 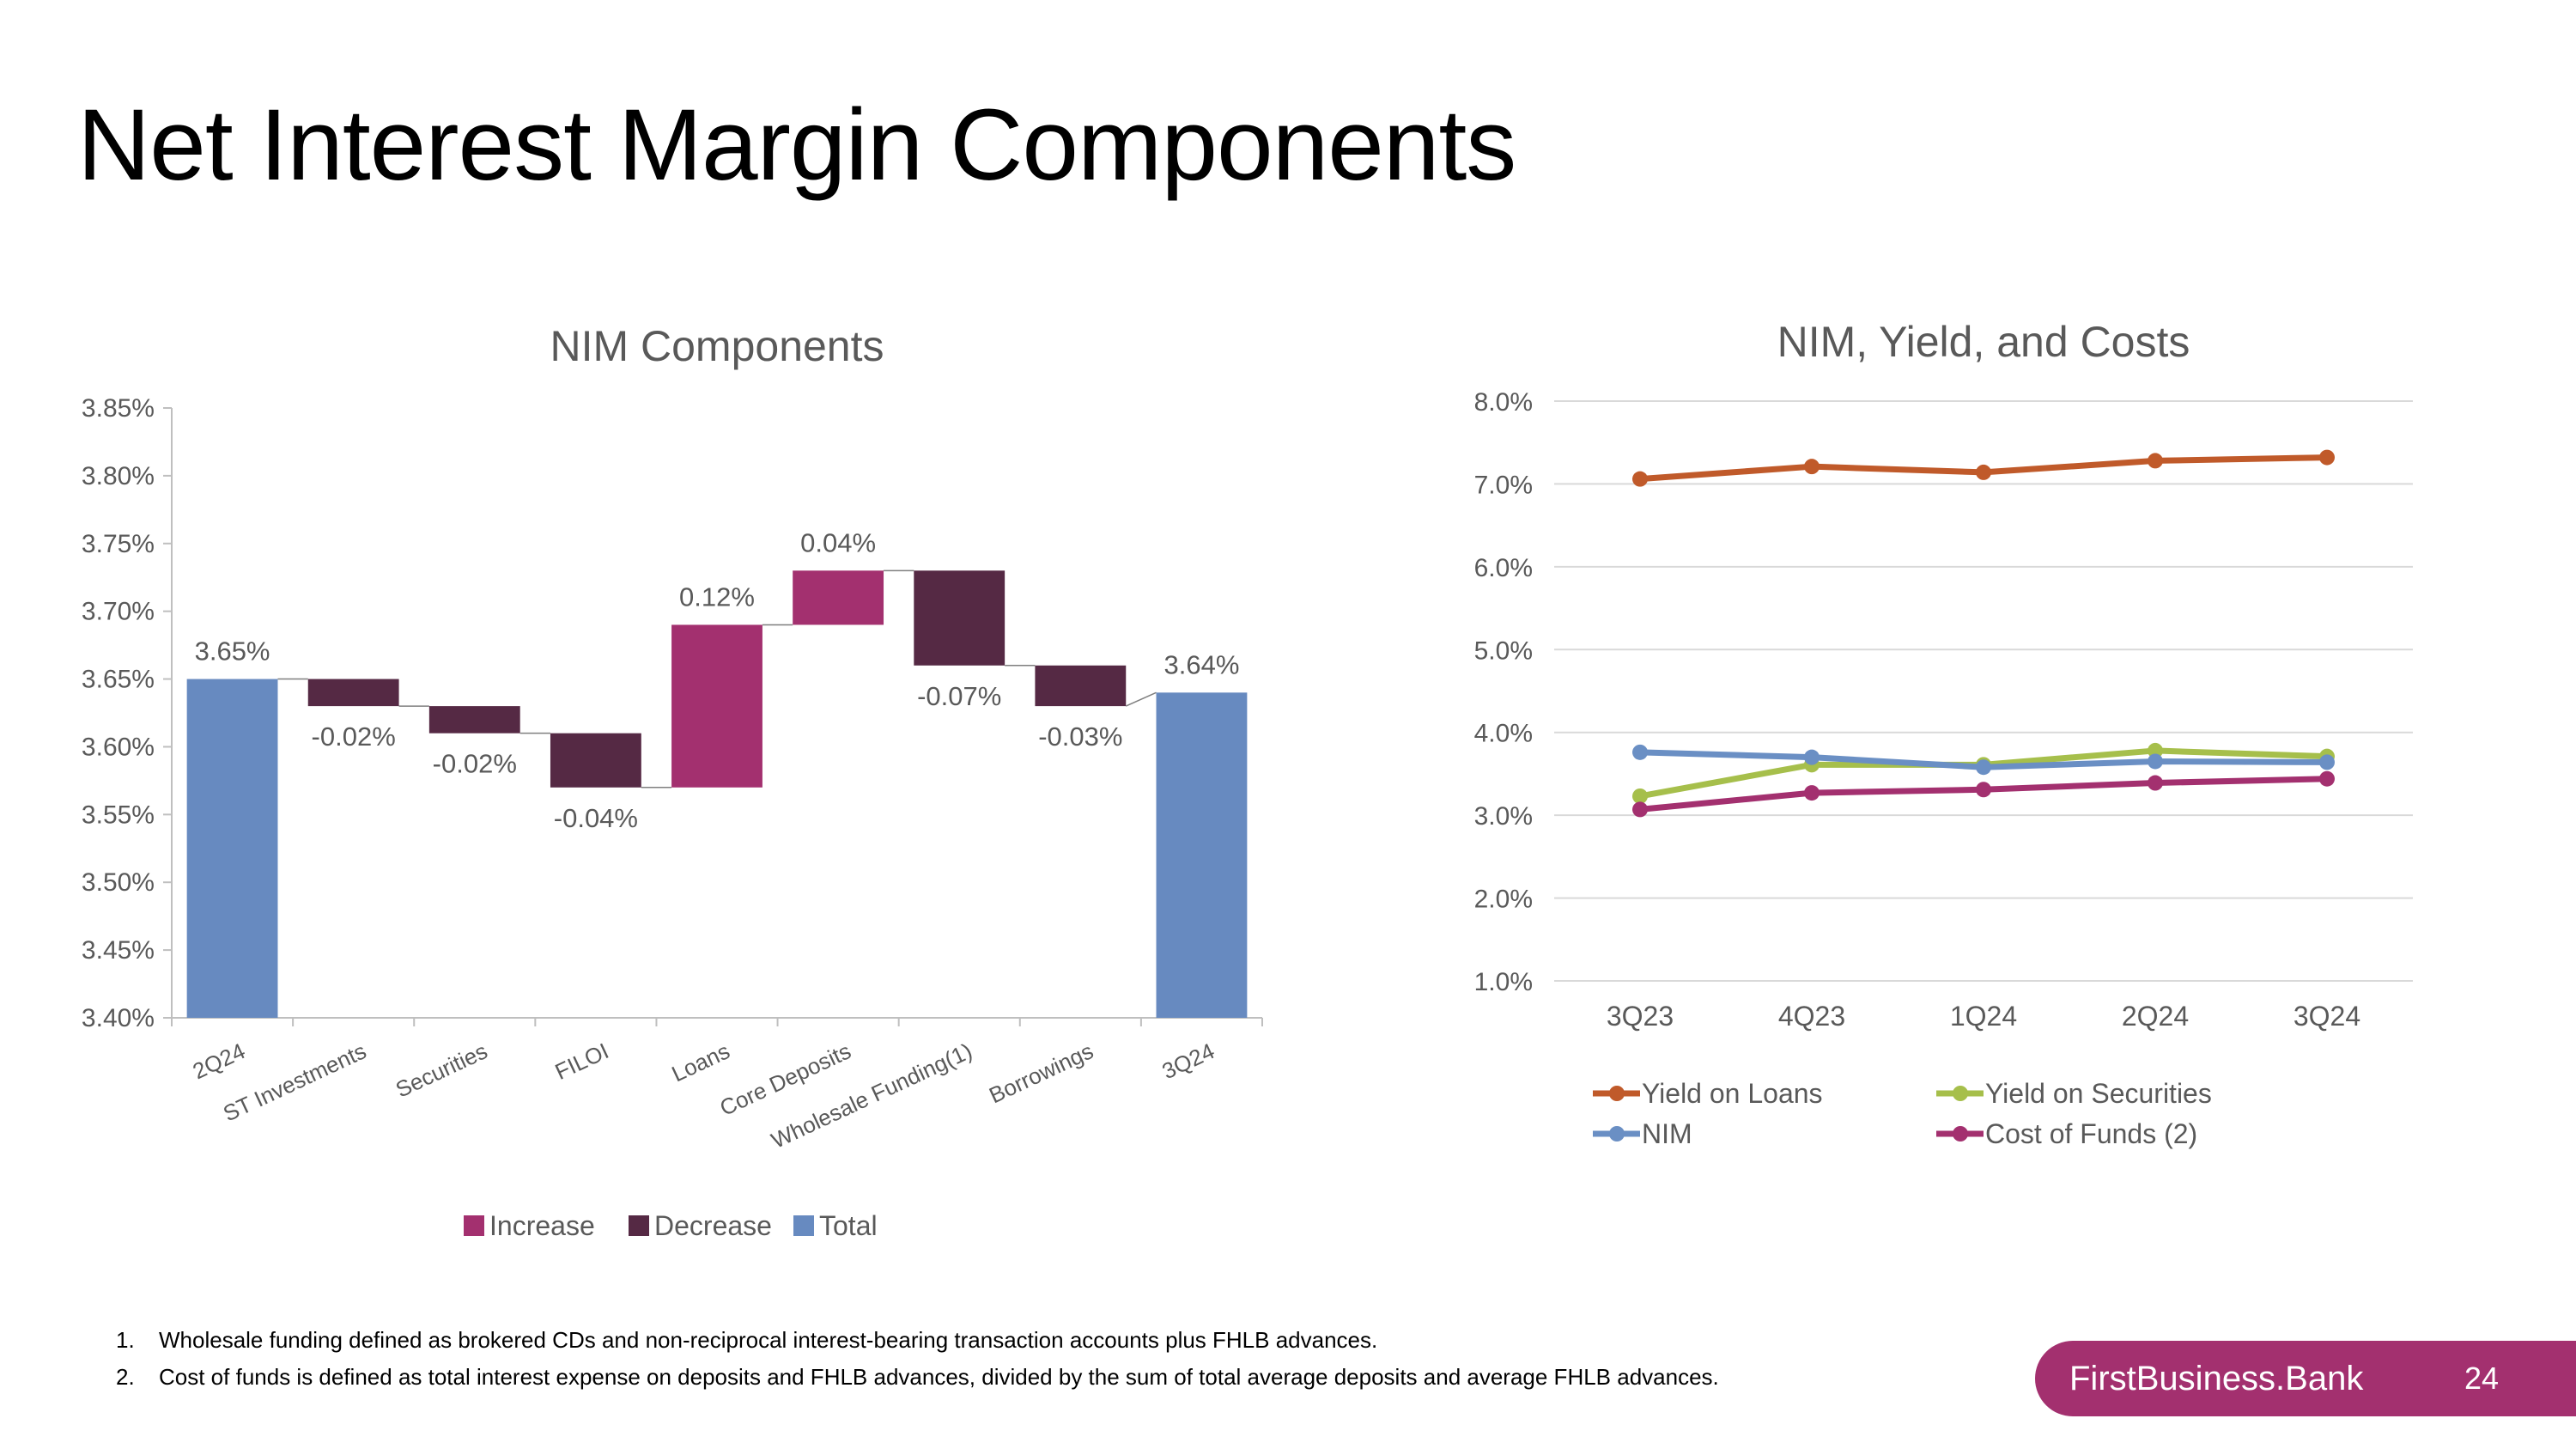 I want to click on y-tick-label: 3.85%, so click(x=118, y=408).